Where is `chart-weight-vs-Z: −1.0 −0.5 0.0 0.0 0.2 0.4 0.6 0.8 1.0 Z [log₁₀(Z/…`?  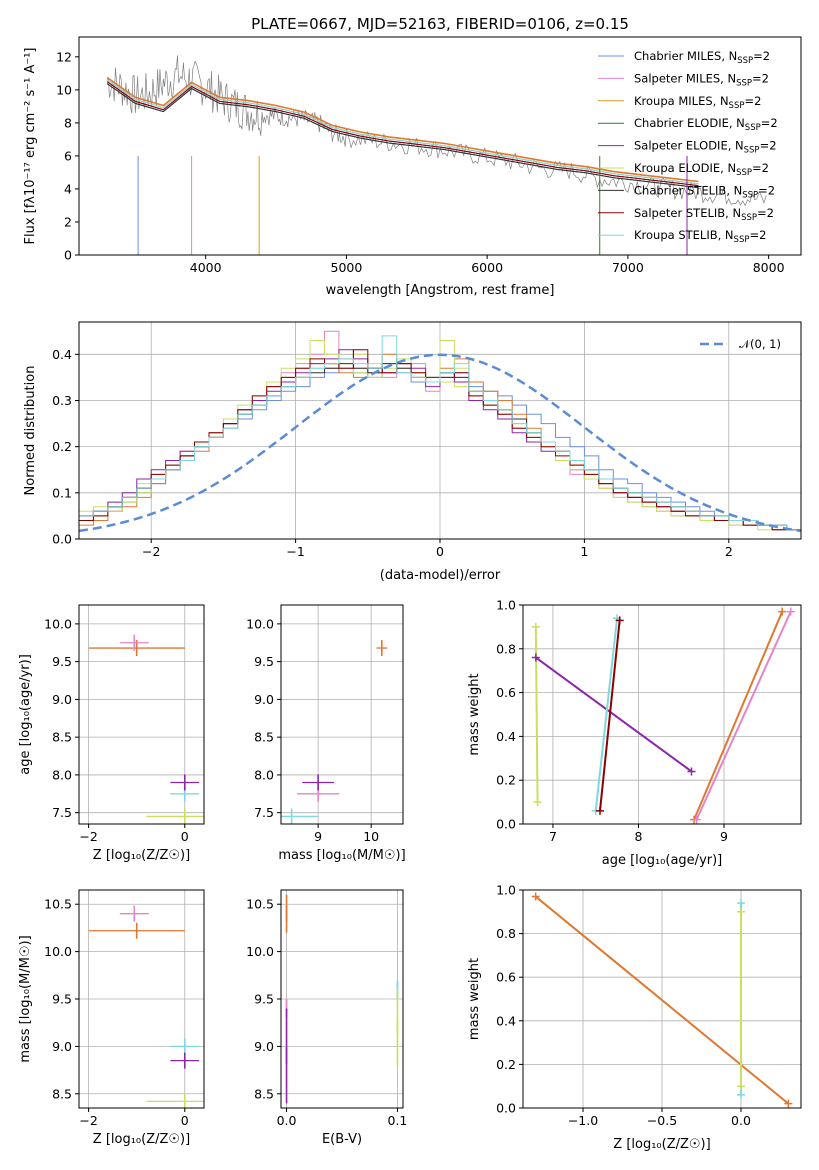
chart-weight-vs-Z: −1.0 −0.5 0.0 0.0 0.2 0.4 0.6 0.8 1.0 Z [log₁₀(Z/… is located at coordinates (634, 1017).